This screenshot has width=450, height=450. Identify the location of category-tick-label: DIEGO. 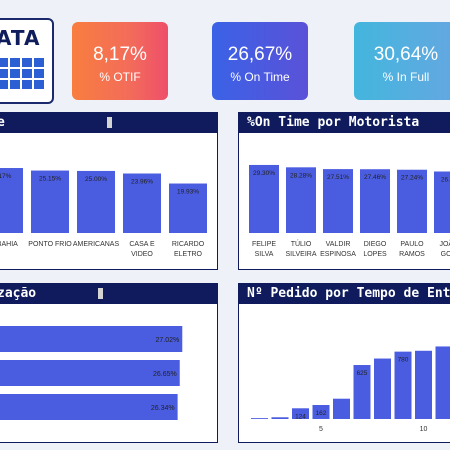
(375, 244).